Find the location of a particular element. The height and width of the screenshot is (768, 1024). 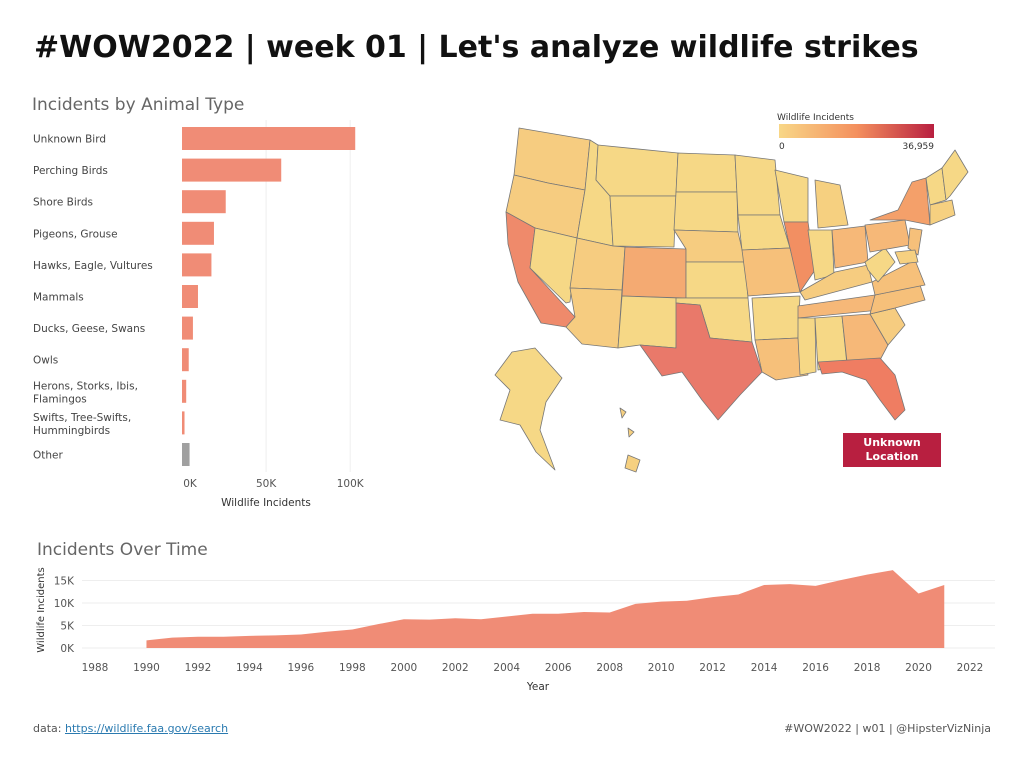

state-CO is located at coordinates (654, 272).